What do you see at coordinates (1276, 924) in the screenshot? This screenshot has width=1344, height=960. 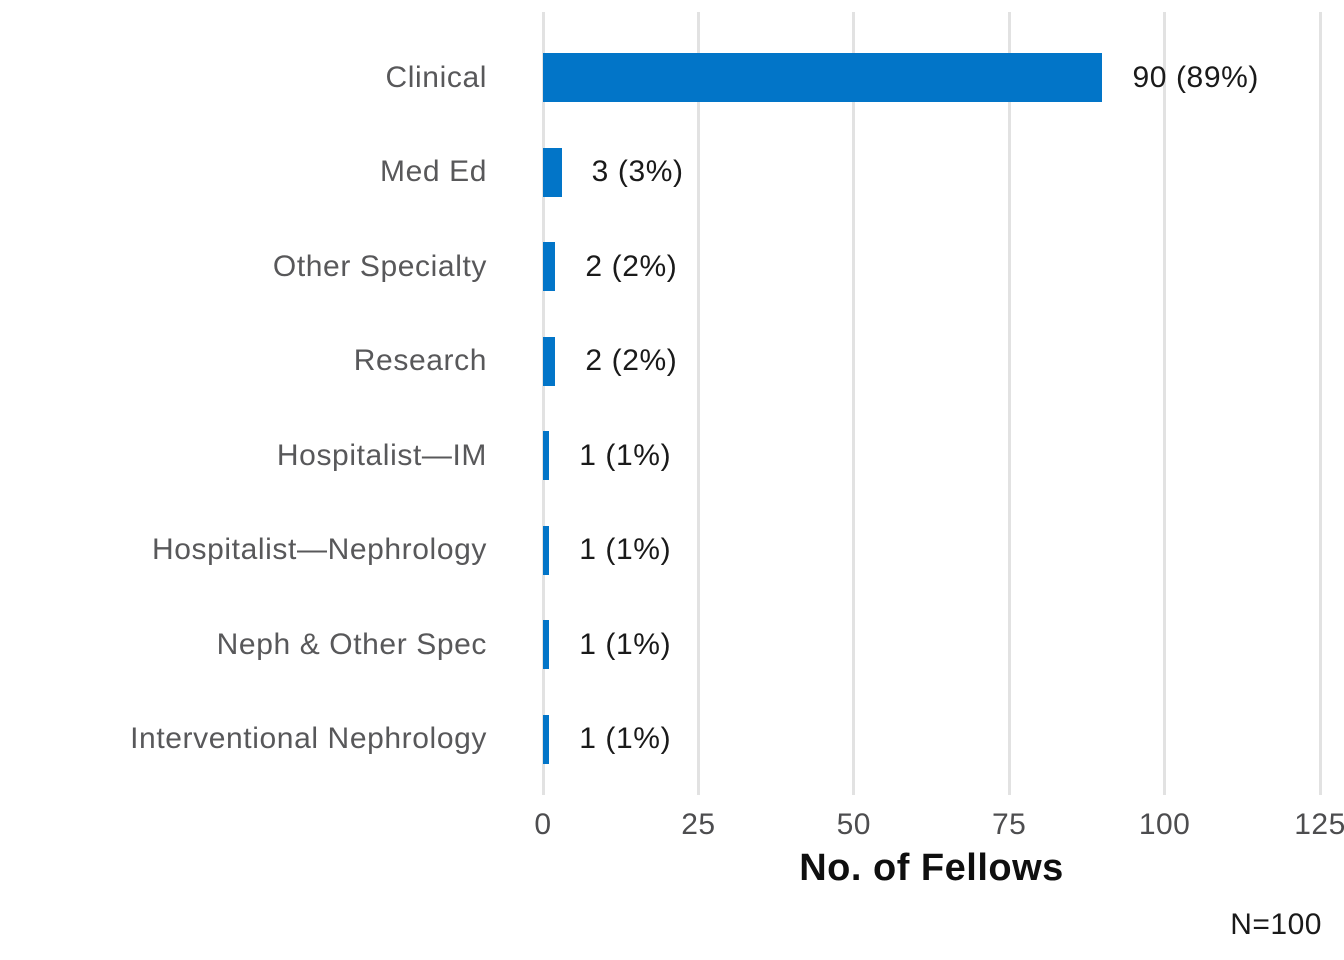 I see `sample-size-note: N=100` at bounding box center [1276, 924].